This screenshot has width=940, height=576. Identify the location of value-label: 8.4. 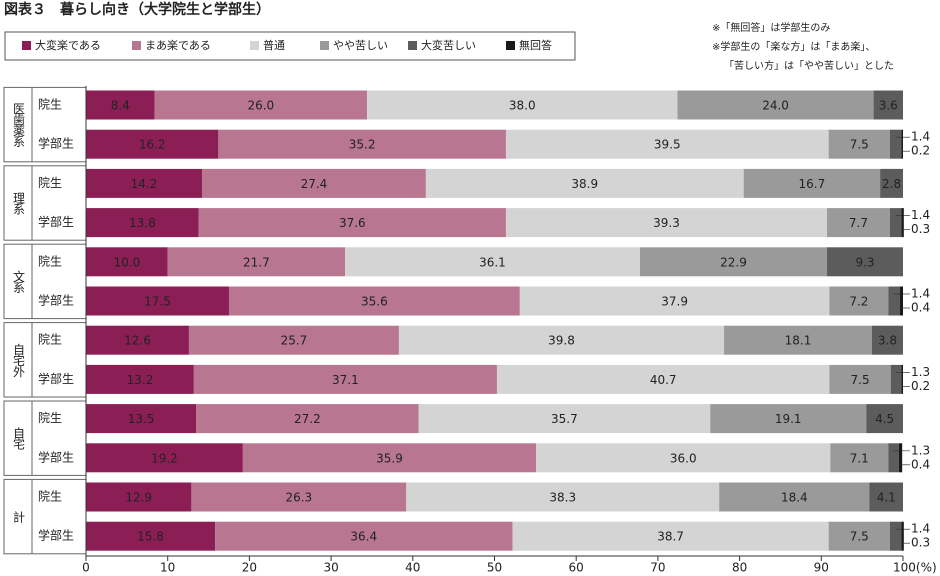
(120, 106).